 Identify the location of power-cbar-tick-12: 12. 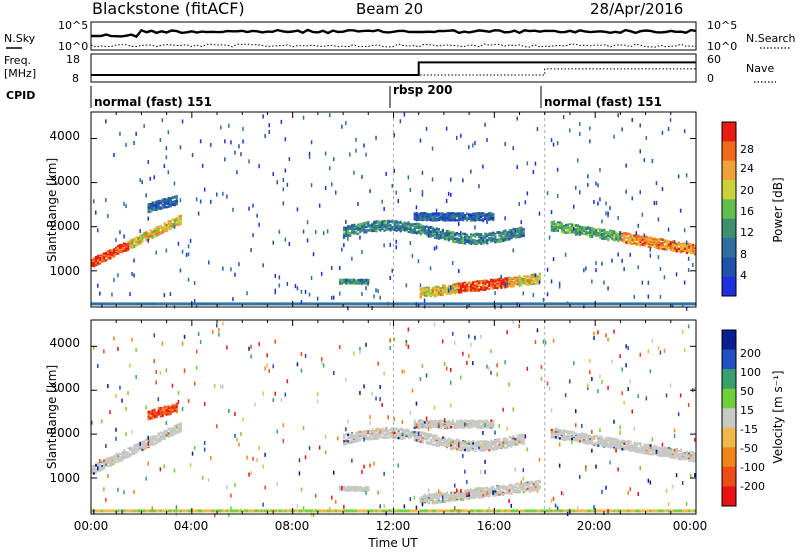
(747, 232).